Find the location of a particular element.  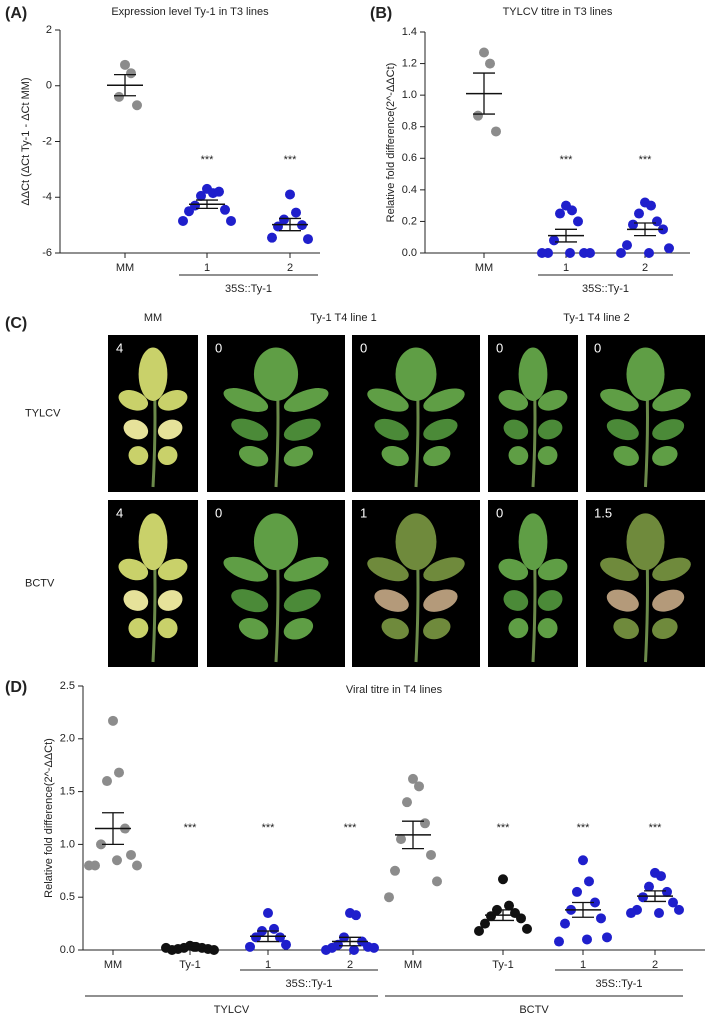

y-tick-label: 0.8 is located at coordinates (409, 127).